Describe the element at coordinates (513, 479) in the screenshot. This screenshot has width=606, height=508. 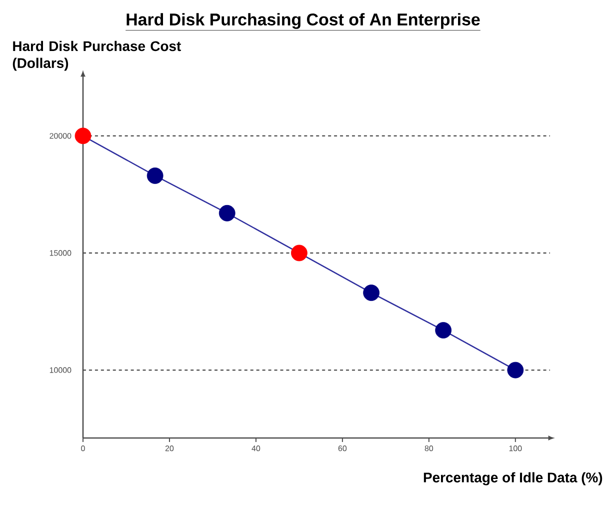
I see `x-axis-title: Percentage of Idle Data (%)` at that location.